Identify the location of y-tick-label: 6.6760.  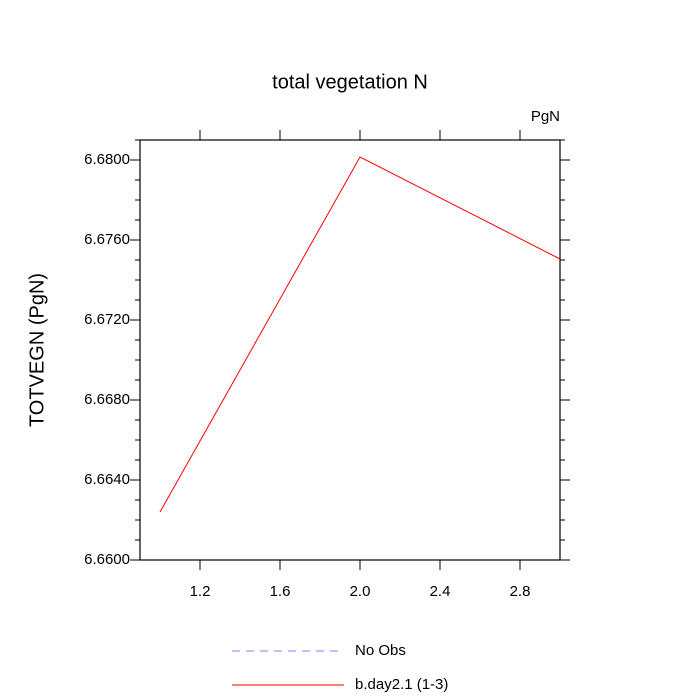
(107, 239).